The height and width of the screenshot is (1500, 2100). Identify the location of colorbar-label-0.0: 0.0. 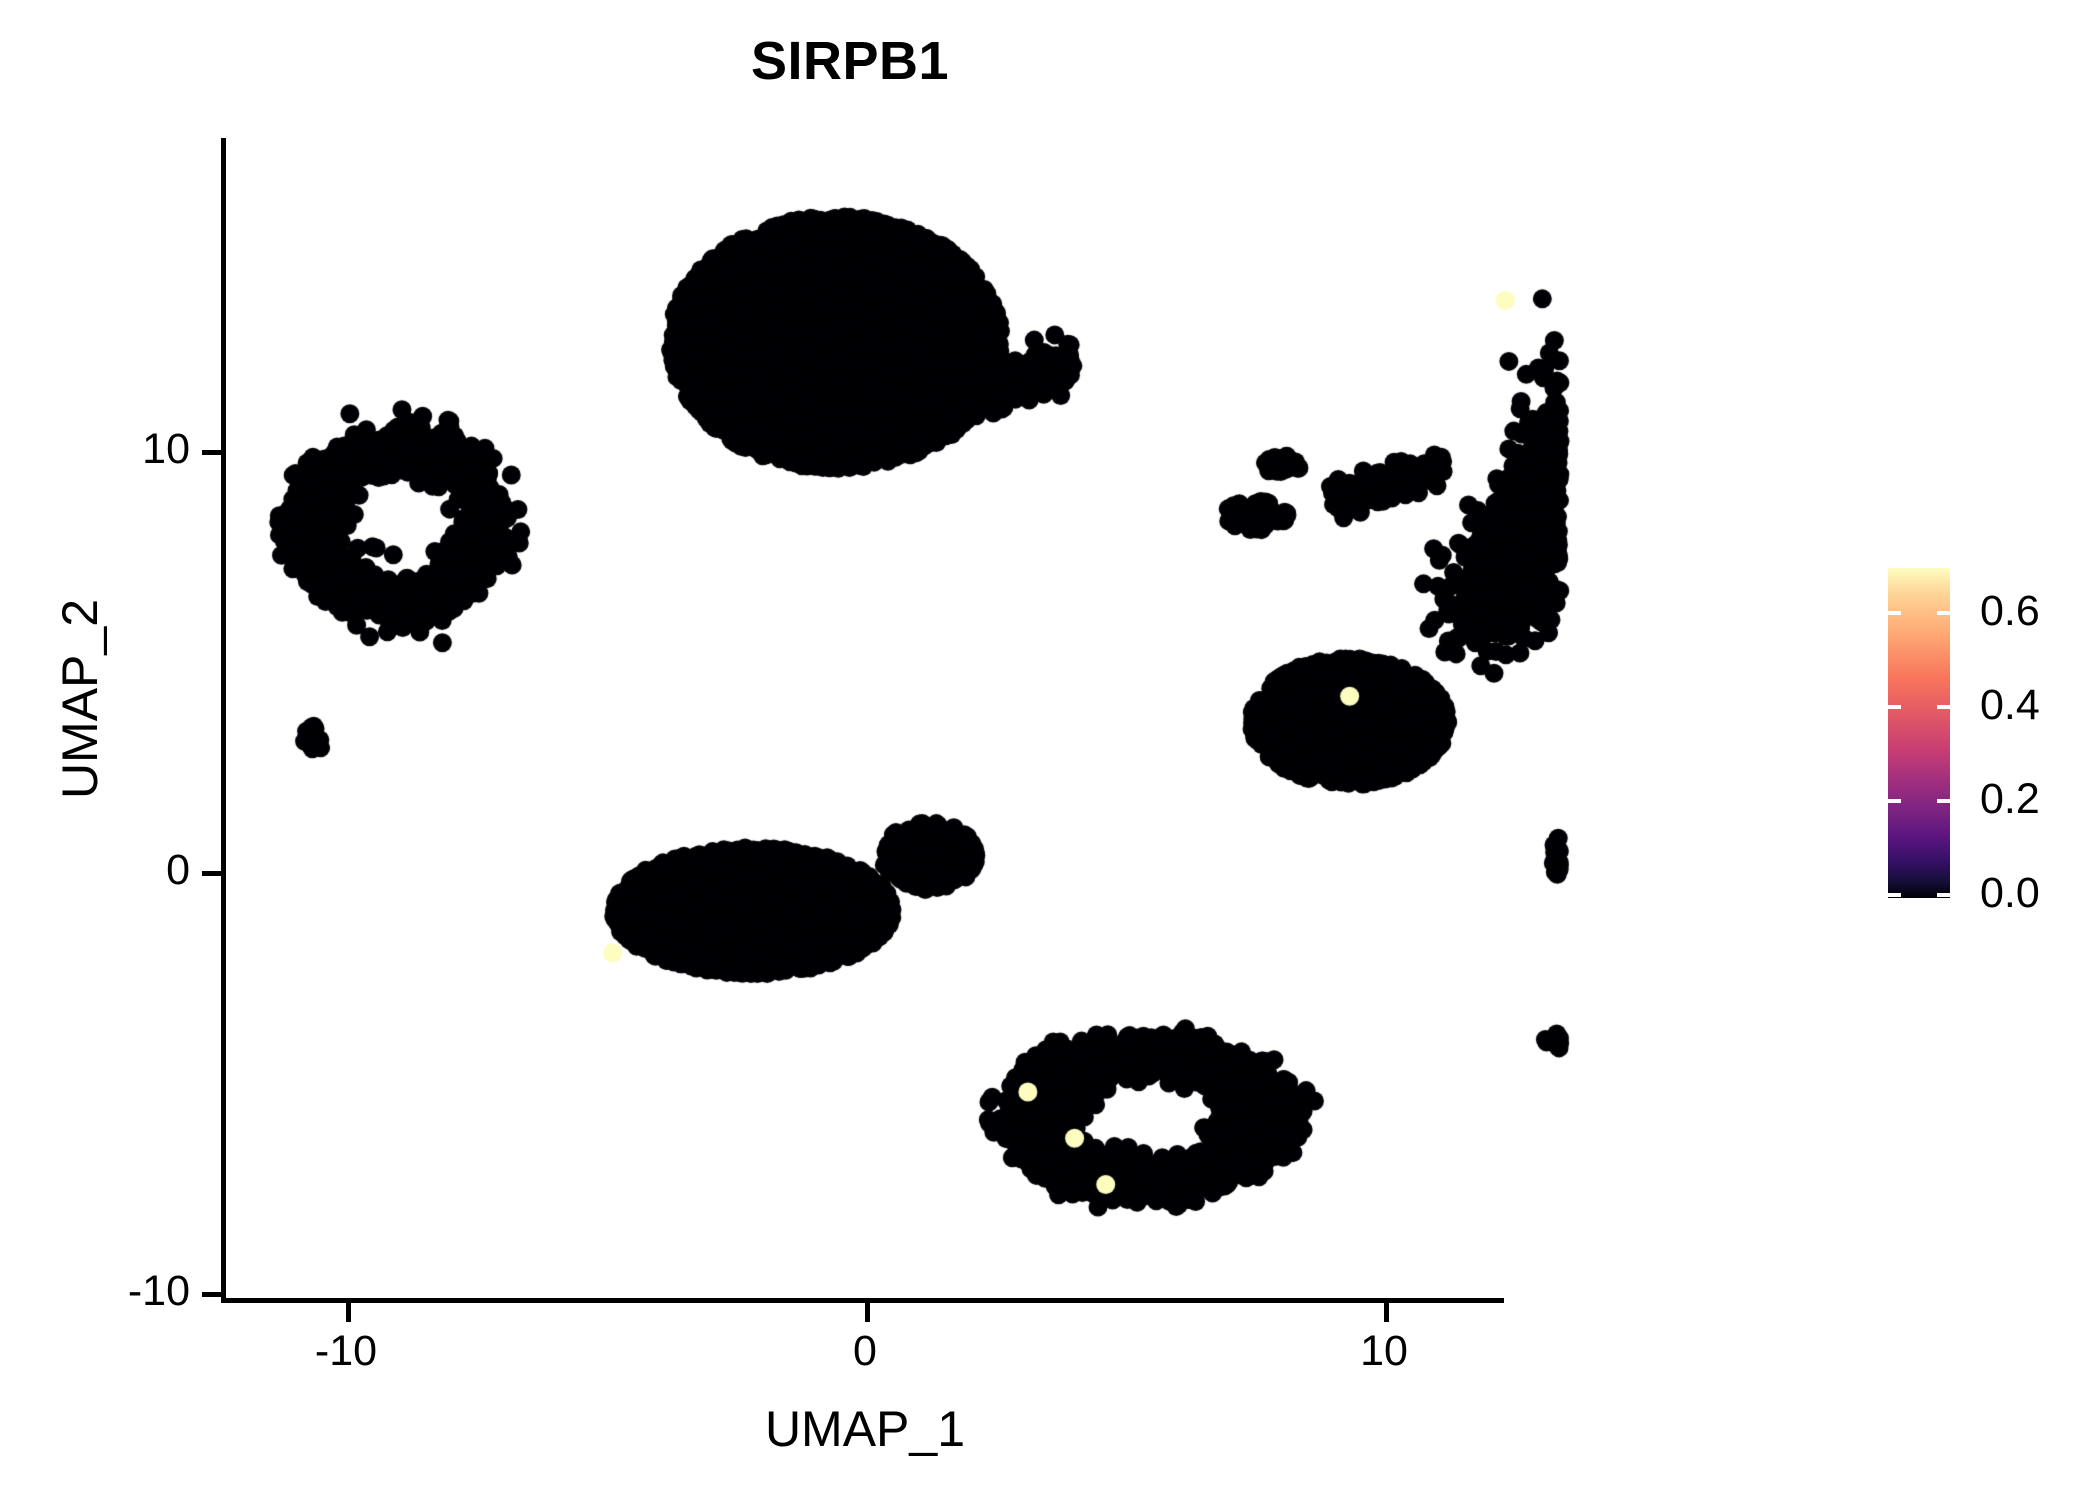
(2010, 893).